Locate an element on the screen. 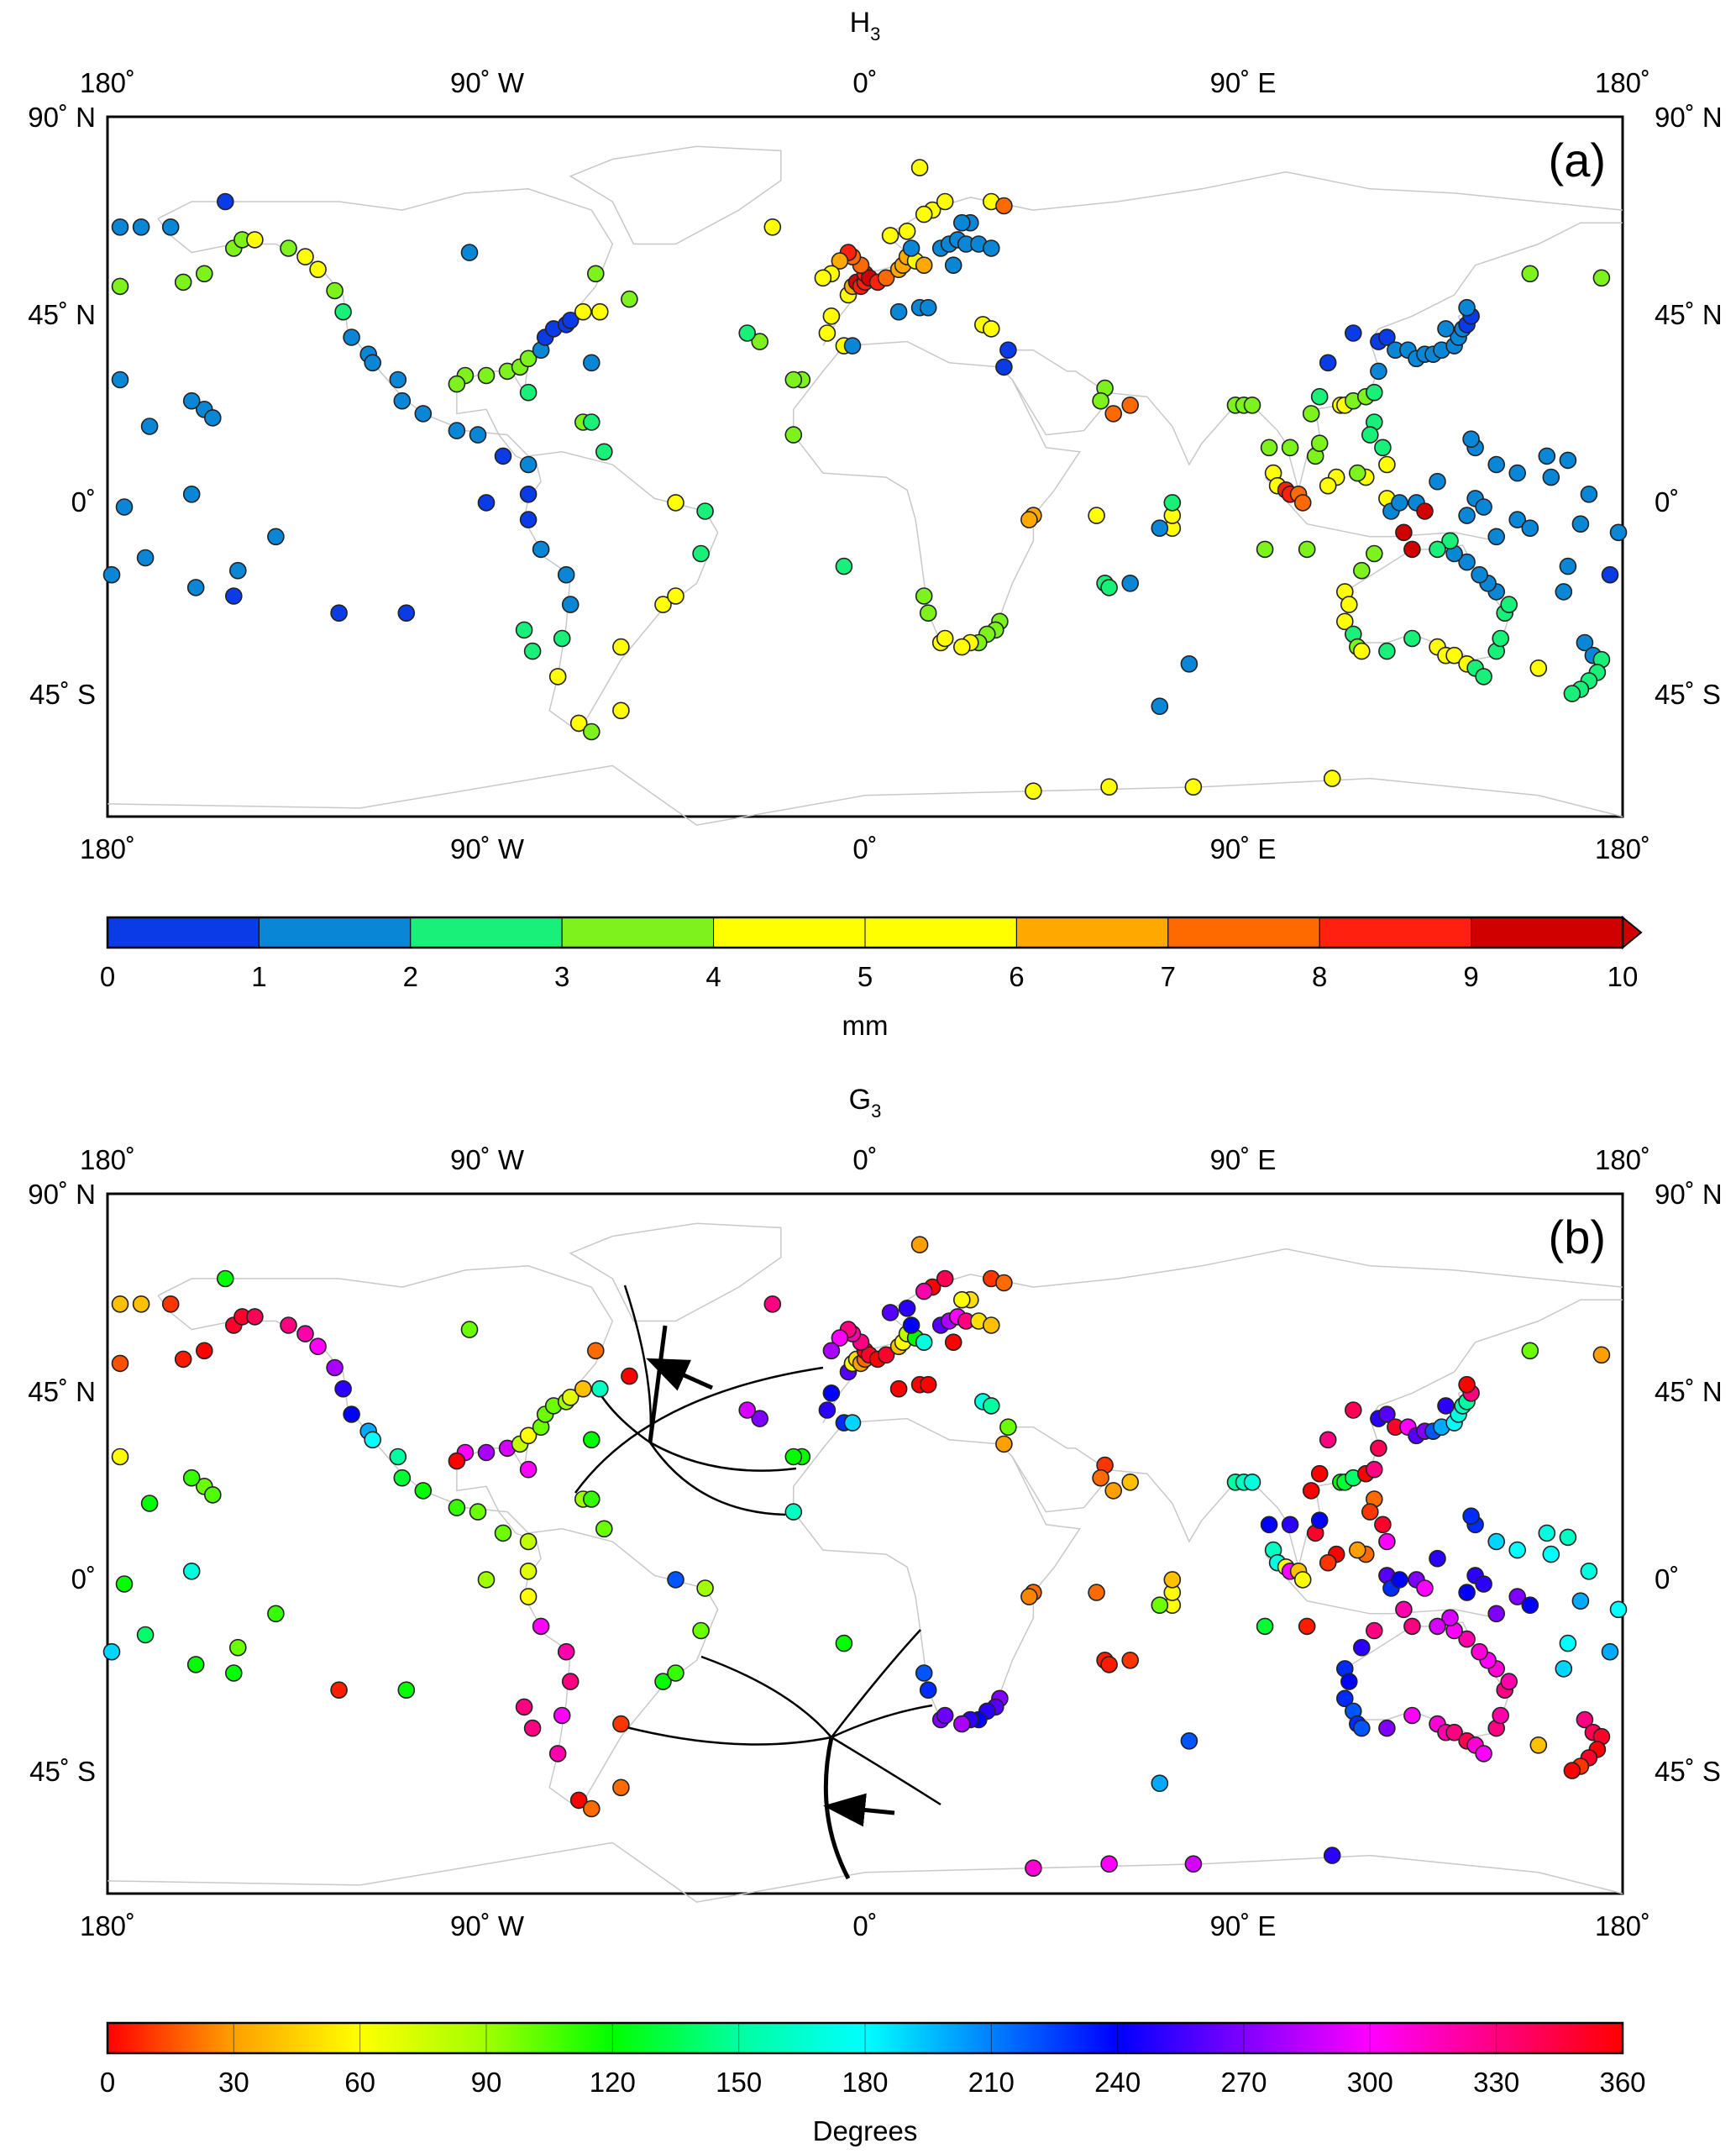  colorbar-tick-label: 120 is located at coordinates (613, 2082).